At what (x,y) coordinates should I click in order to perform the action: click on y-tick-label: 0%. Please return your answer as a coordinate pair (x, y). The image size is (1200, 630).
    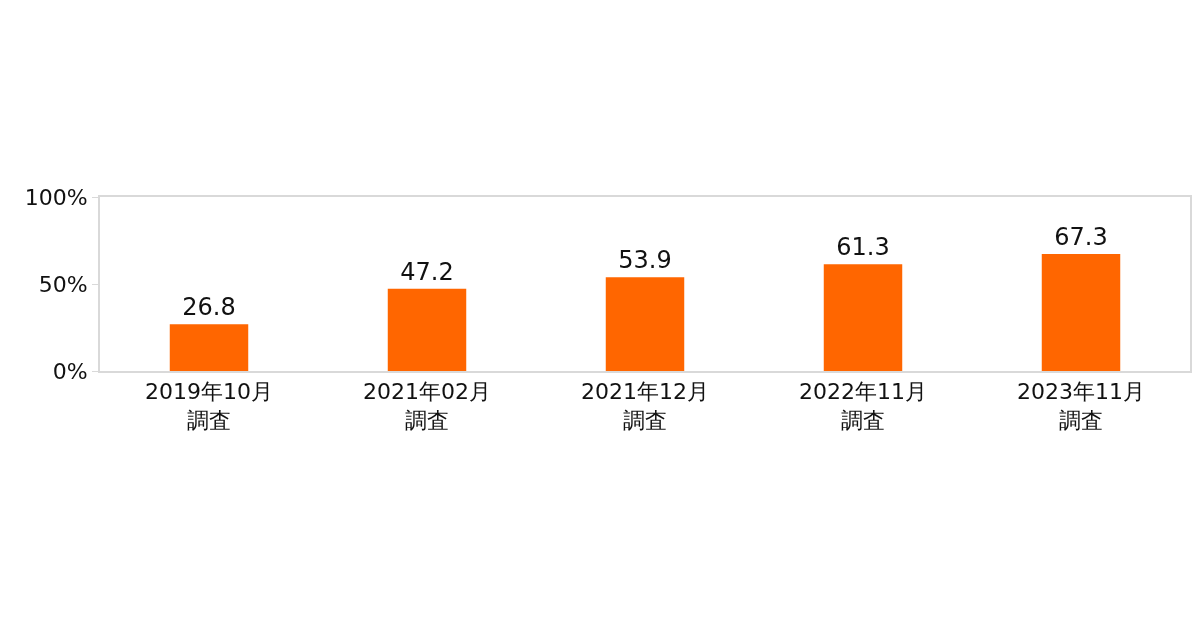
    Looking at the image, I should click on (70, 371).